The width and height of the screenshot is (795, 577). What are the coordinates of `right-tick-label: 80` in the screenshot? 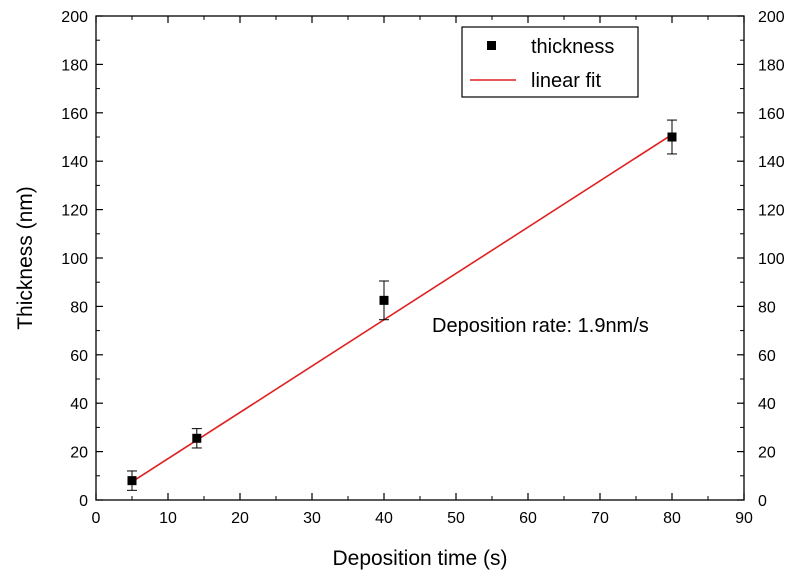 It's located at (767, 307).